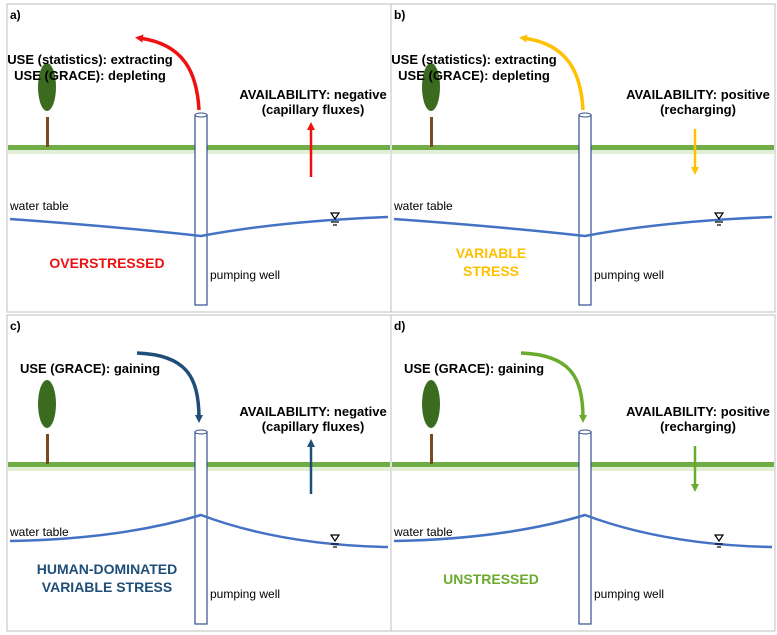 This screenshot has height=635, width=777. Describe the element at coordinates (491, 271) in the screenshot. I see `status-label: STRESS` at that location.